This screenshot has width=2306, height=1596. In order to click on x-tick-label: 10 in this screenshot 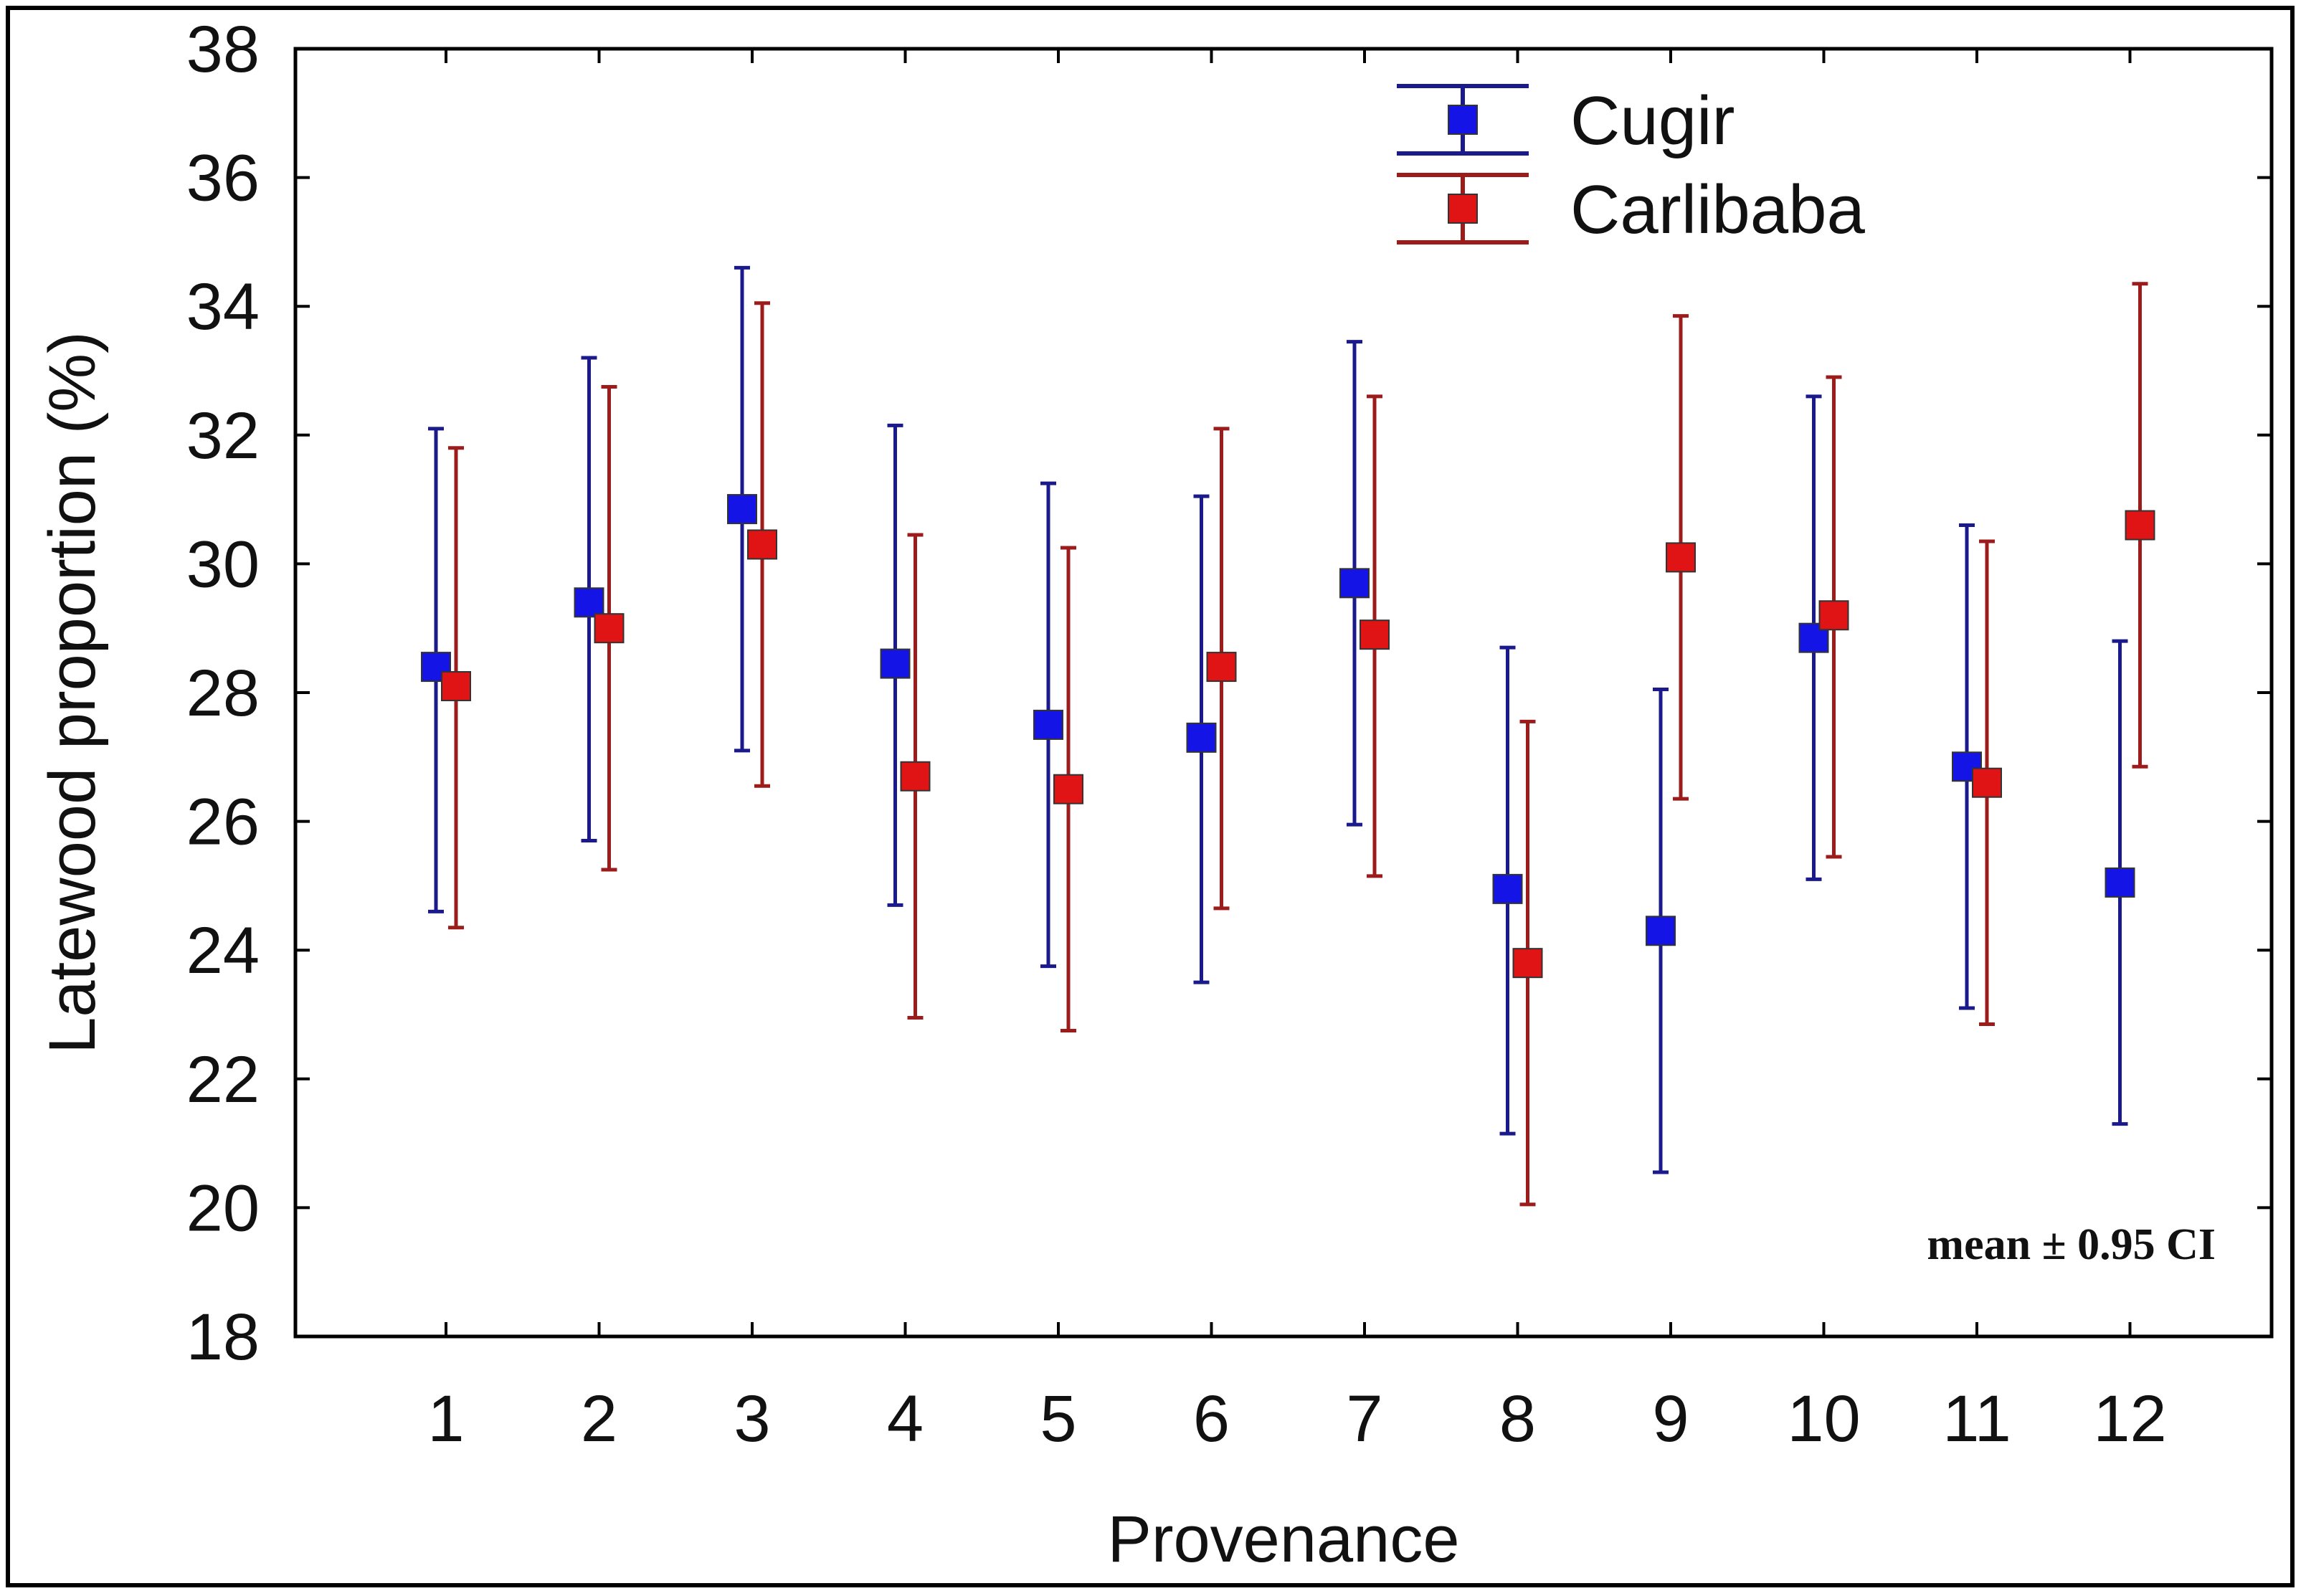, I will do `click(1823, 1418)`.